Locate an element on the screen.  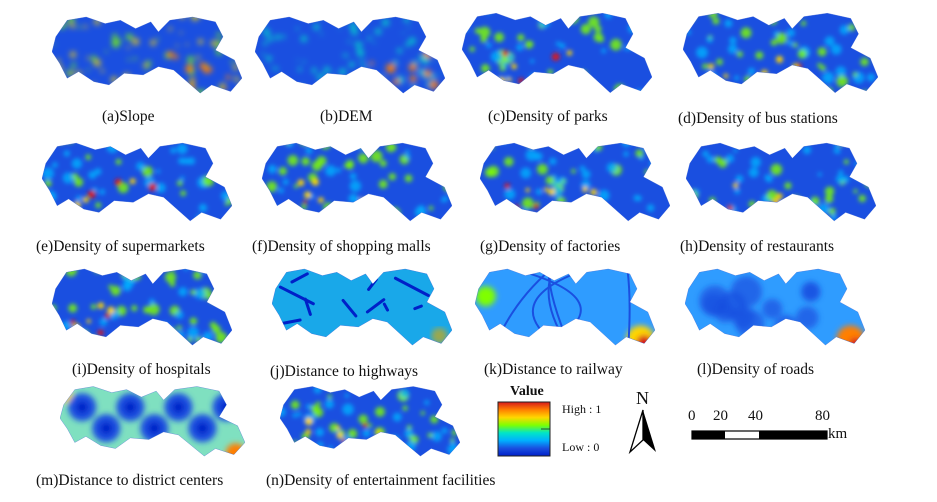
map-panel-l is located at coordinates (775, 307).